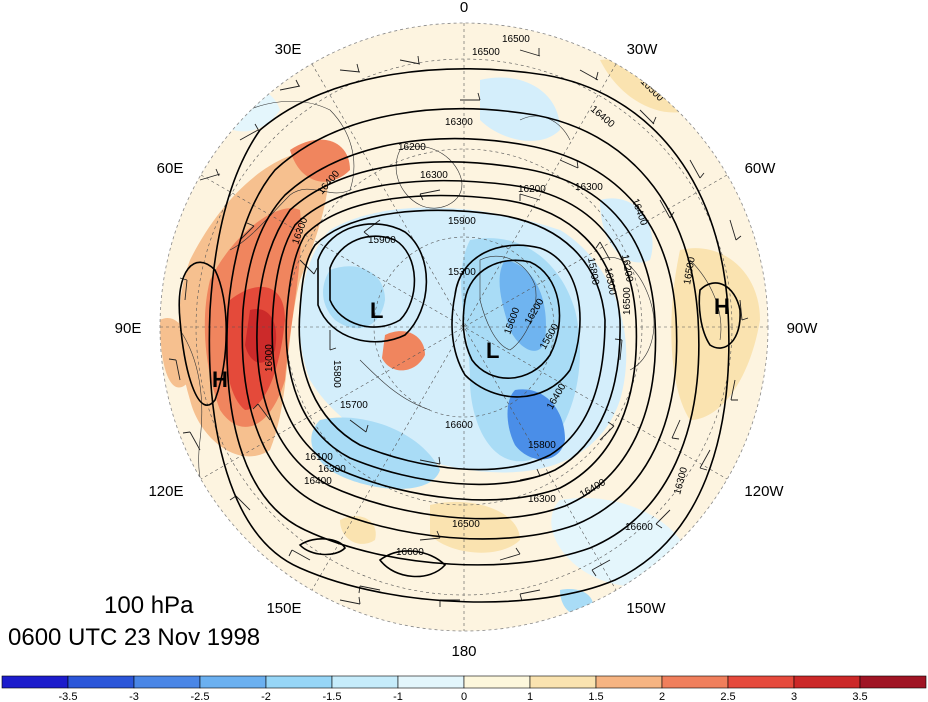 The height and width of the screenshot is (702, 928). I want to click on colorbar-tick-label: -1.5, so click(332, 696).